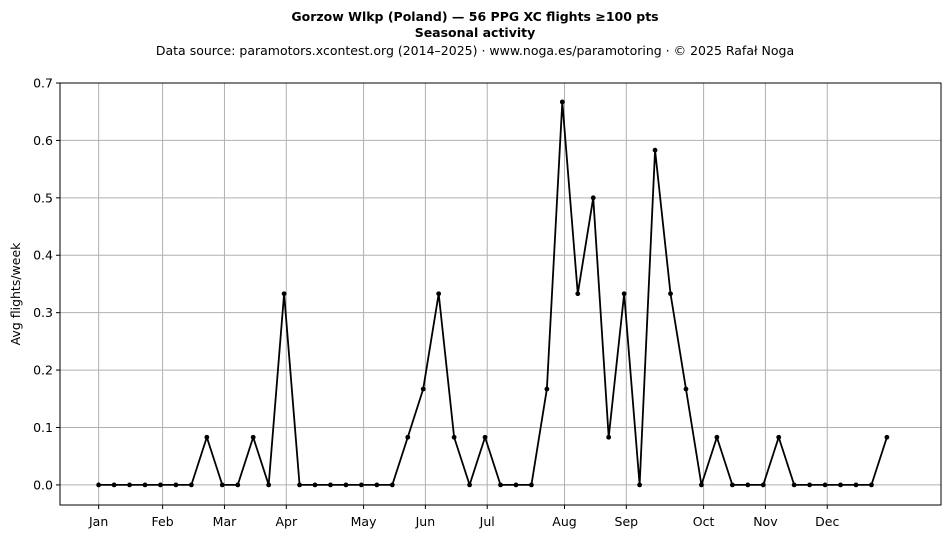 This screenshot has height=539, width=950. Describe the element at coordinates (704, 521) in the screenshot. I see `x-tick-label: Oct` at that location.